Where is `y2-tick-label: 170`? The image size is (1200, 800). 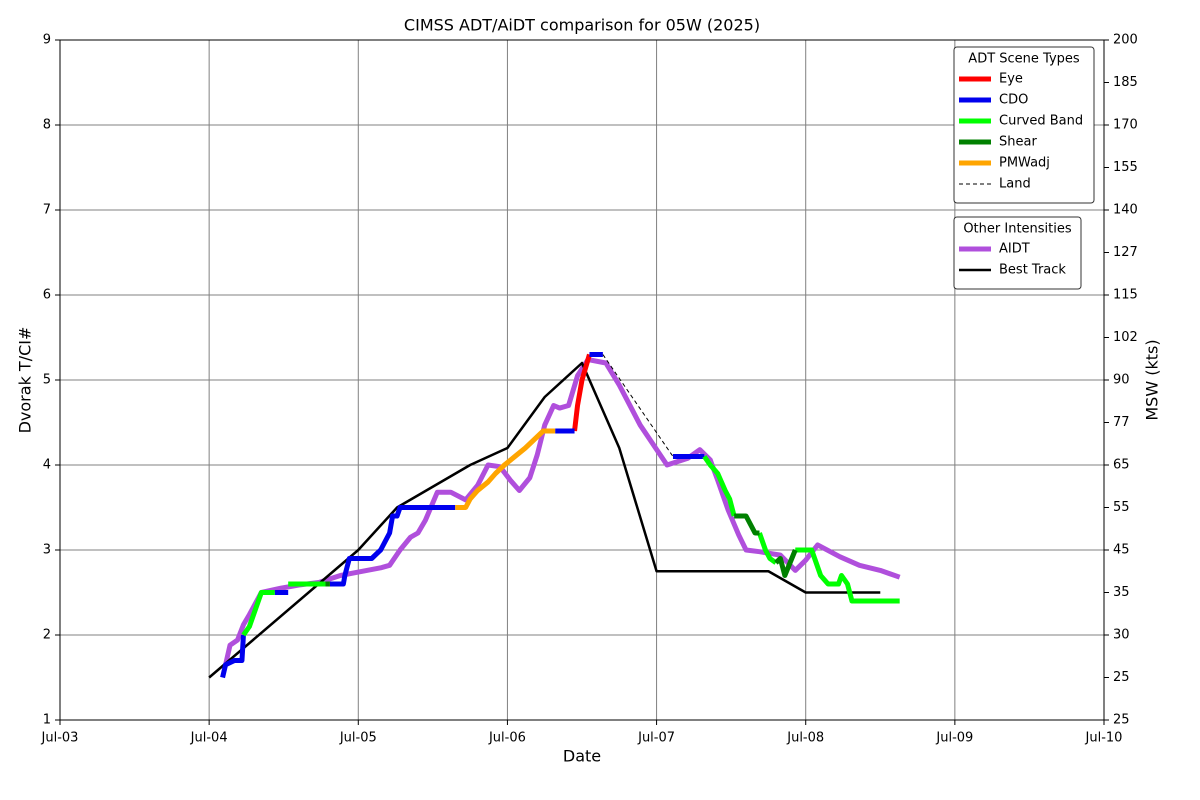
y2-tick-label: 170 is located at coordinates (1125, 125).